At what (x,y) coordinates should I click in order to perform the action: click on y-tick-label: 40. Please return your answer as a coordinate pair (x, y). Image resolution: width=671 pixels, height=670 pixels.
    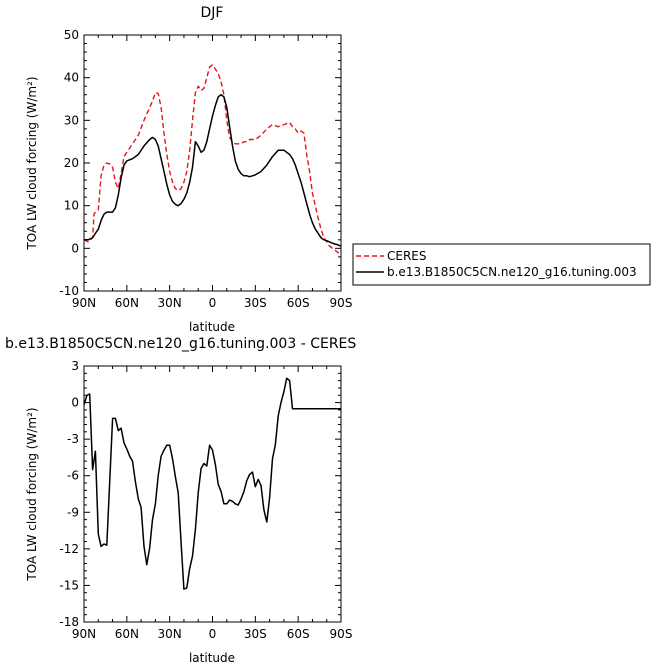
    Looking at the image, I should click on (71, 78).